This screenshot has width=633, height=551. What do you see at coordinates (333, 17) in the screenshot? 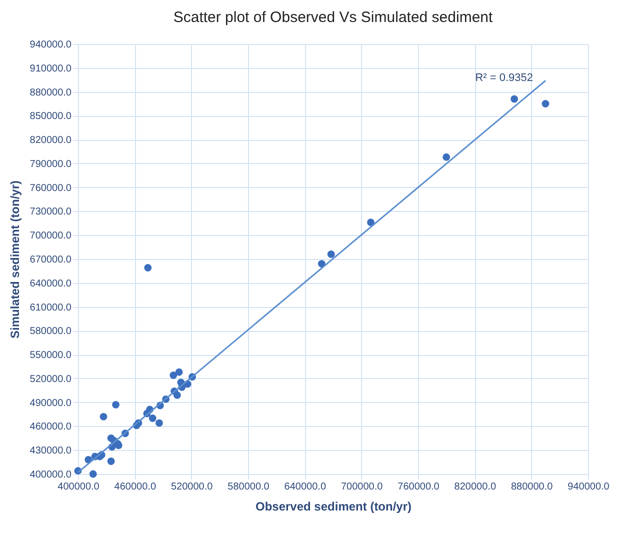
I see `chart-title: Scatter plot of Observed Vs Simulated sediment` at bounding box center [333, 17].